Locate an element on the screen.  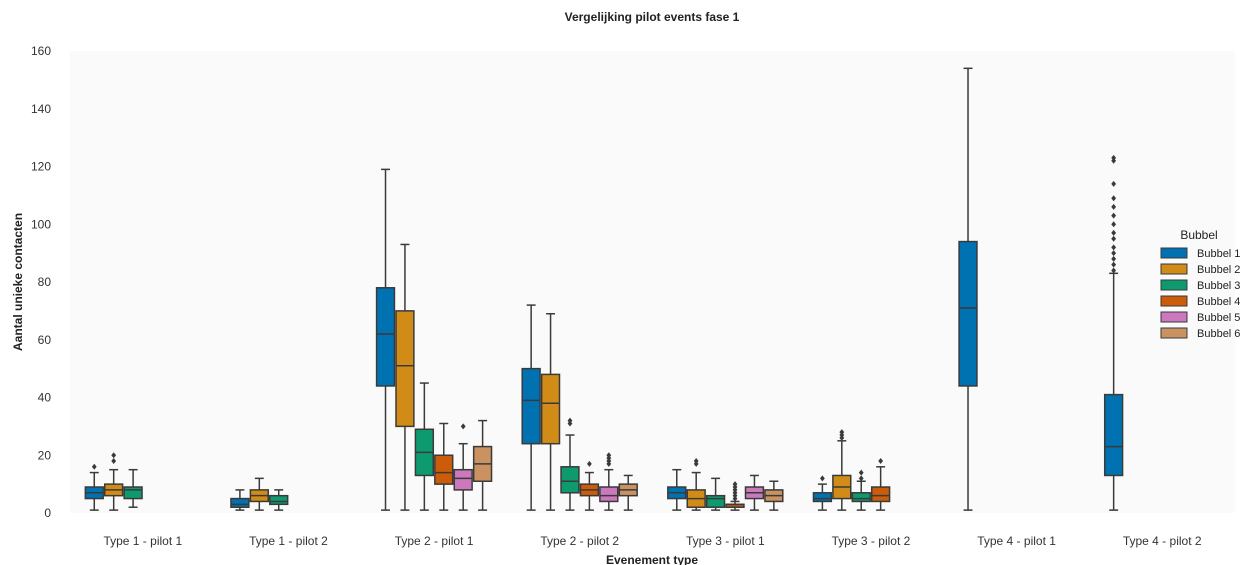
y-axis-label: Aantal unieke contacten is located at coordinates (18, 282).